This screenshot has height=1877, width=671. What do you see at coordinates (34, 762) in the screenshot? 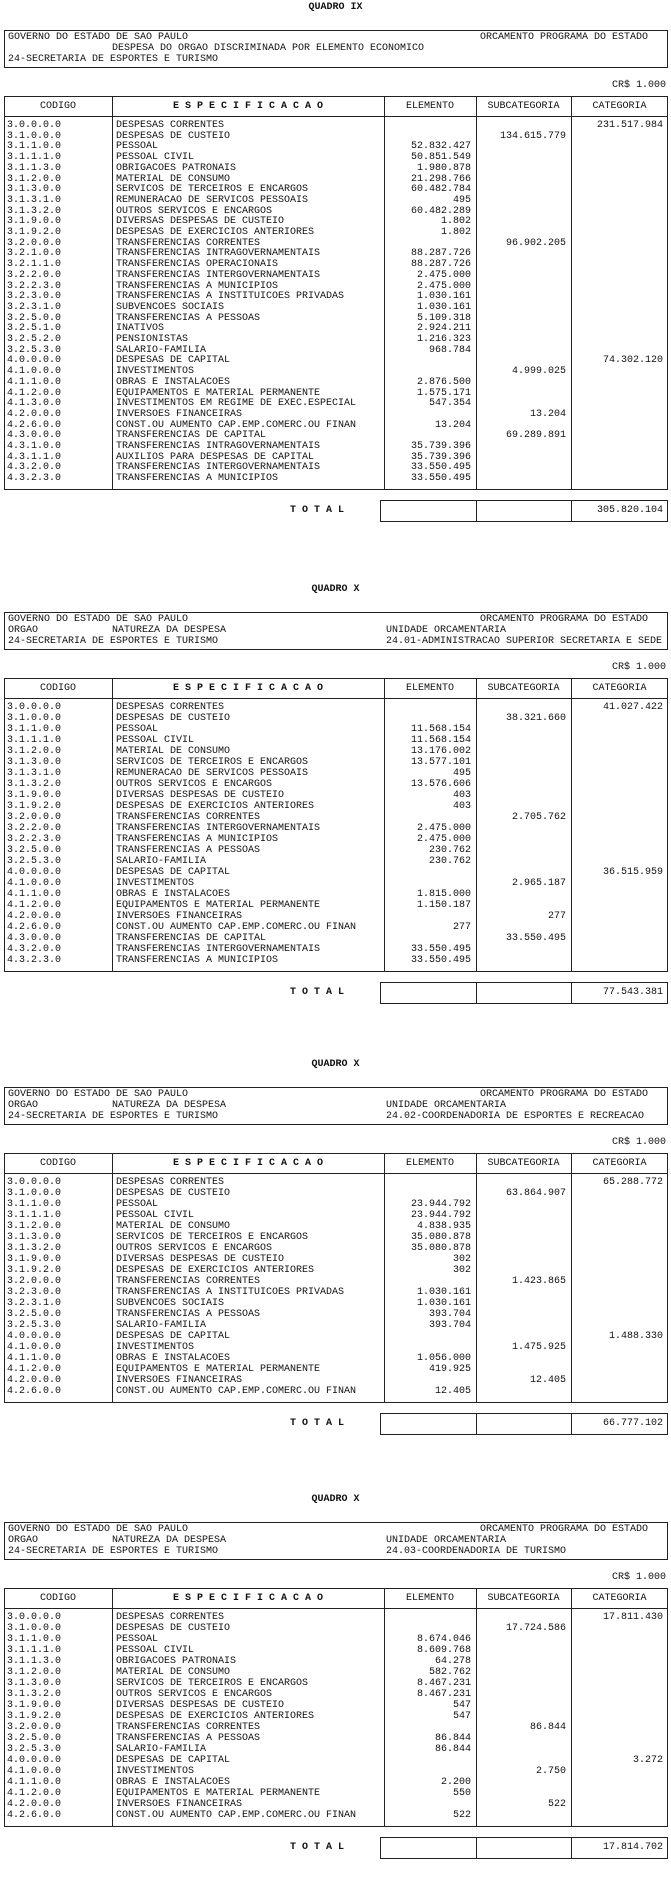
I see `row-code: 3.1.3.0.0` at bounding box center [34, 762].